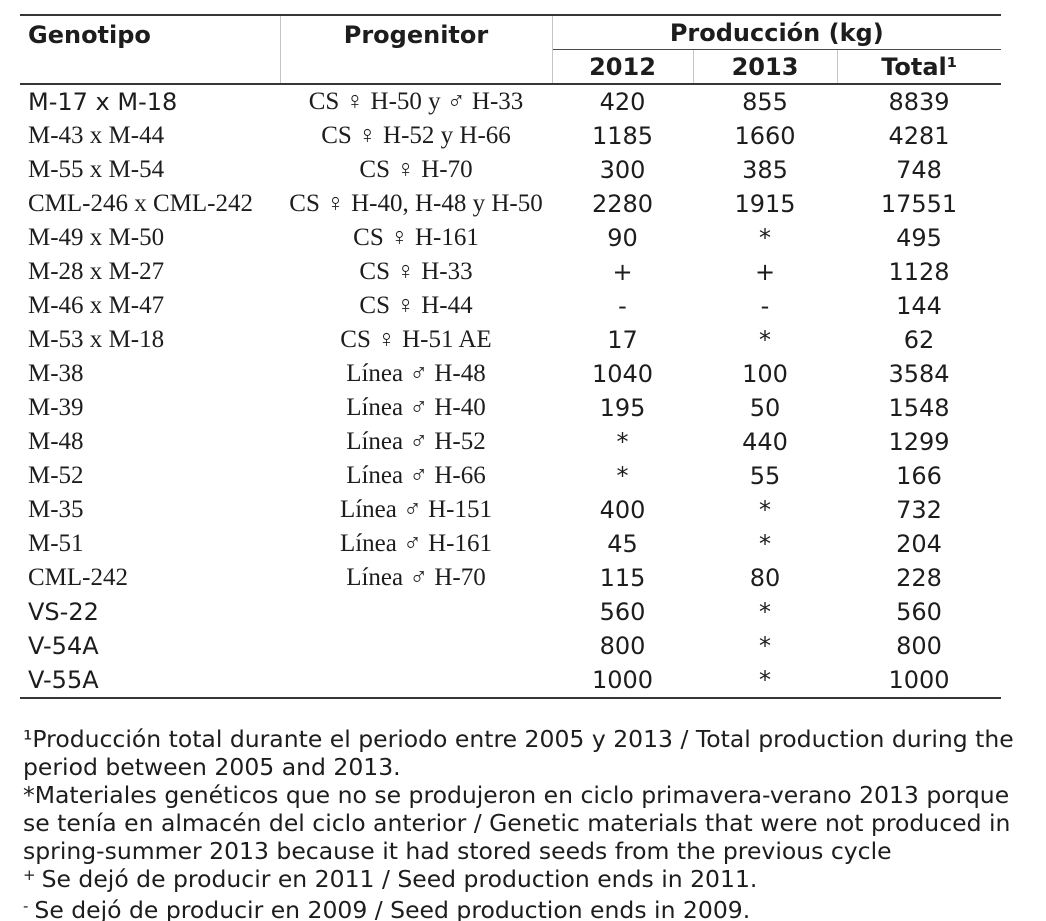 The width and height of the screenshot is (1046, 921). I want to click on genotype-cell: M-48, so click(56, 441).